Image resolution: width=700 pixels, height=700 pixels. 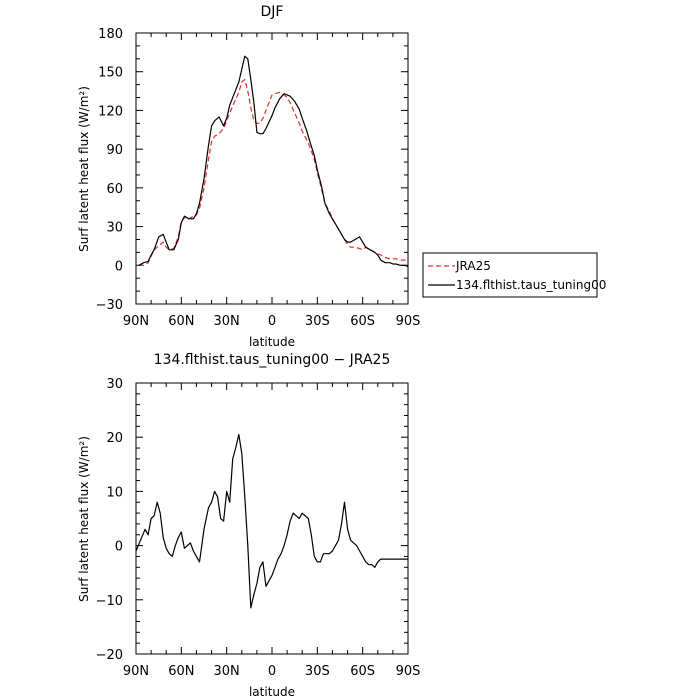 I want to click on bottom-series, so click(x=271, y=521).